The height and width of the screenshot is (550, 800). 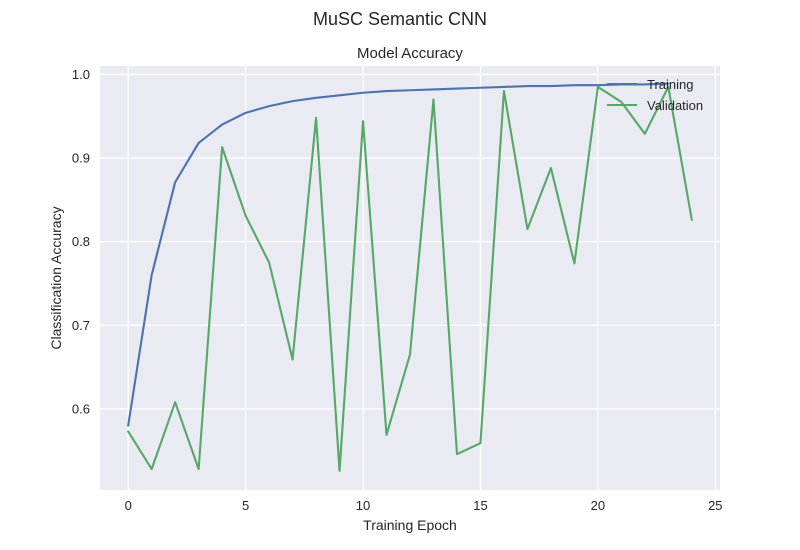 I want to click on x-tick-label: 0, so click(x=128, y=505).